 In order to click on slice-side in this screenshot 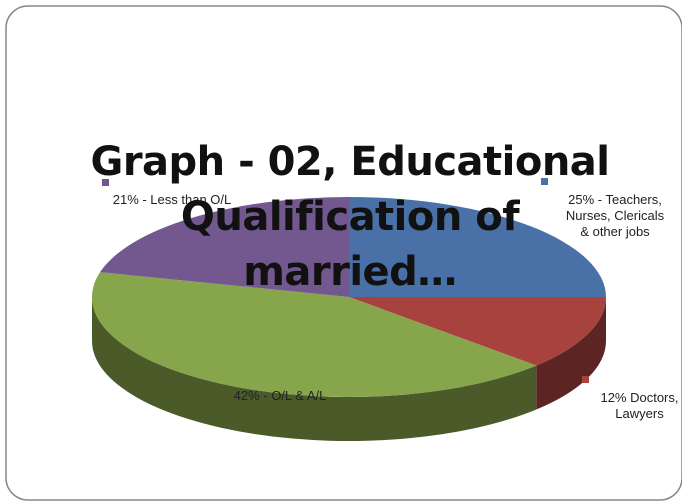, I will do `click(571, 353)`.